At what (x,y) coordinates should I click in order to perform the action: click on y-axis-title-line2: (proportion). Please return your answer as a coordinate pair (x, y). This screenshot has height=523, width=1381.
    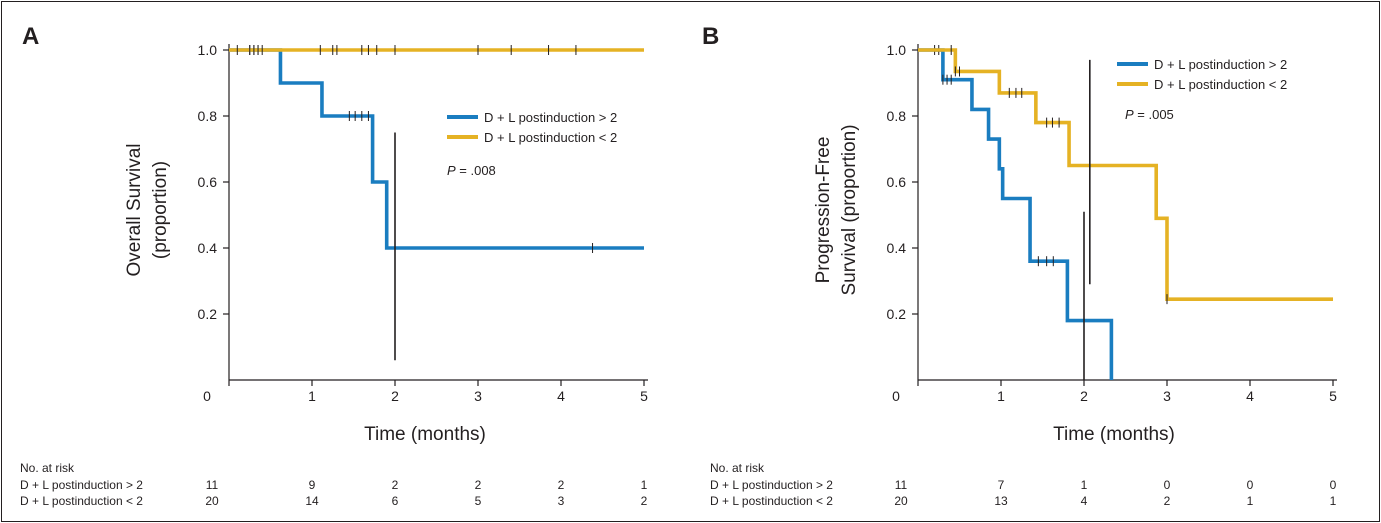
    Looking at the image, I should click on (160, 210).